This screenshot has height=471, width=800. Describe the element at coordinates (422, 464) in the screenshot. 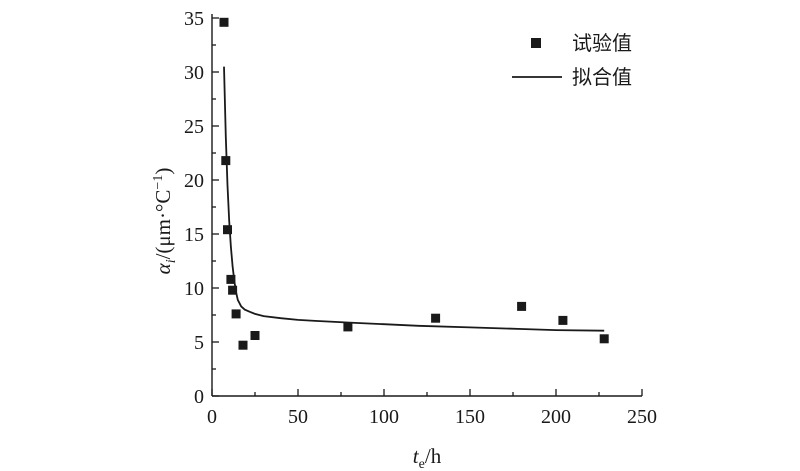

I see `x-axis-label-sub: e` at that location.